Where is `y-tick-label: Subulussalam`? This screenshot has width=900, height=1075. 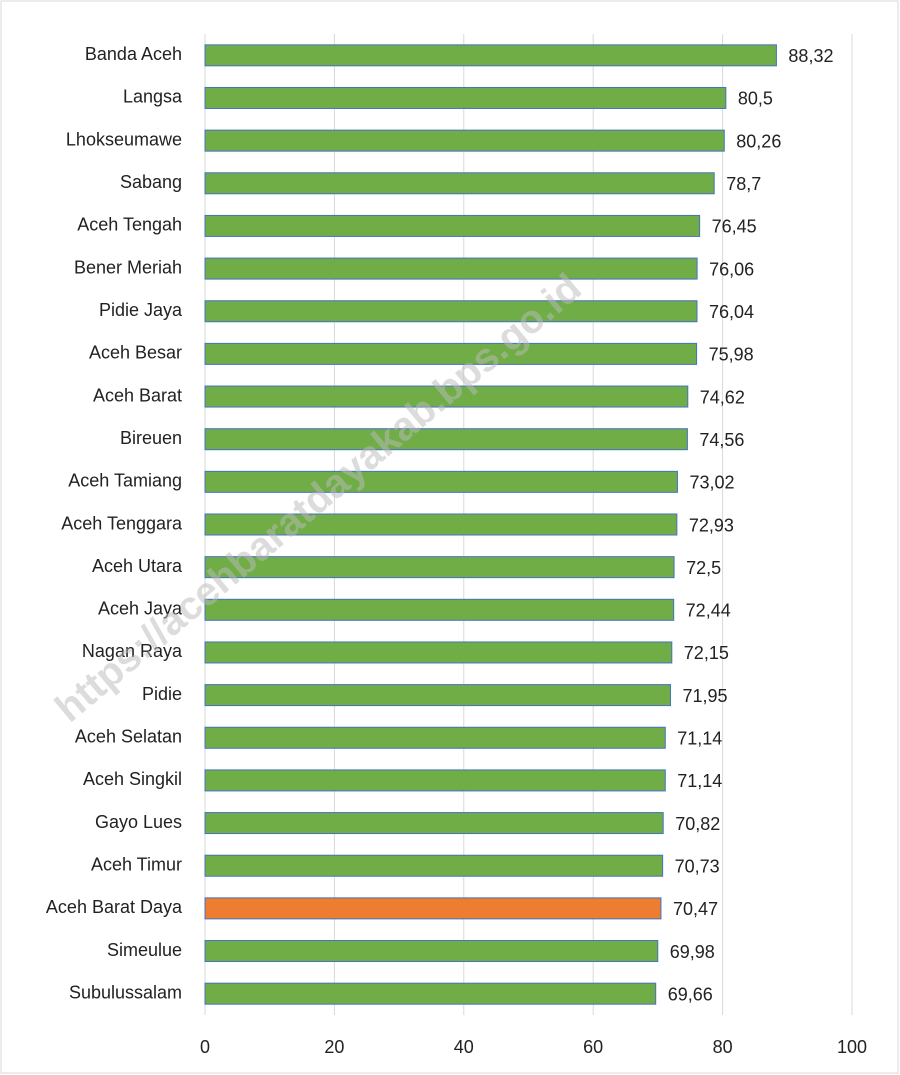 y-tick-label: Subulussalam is located at coordinates (125, 992).